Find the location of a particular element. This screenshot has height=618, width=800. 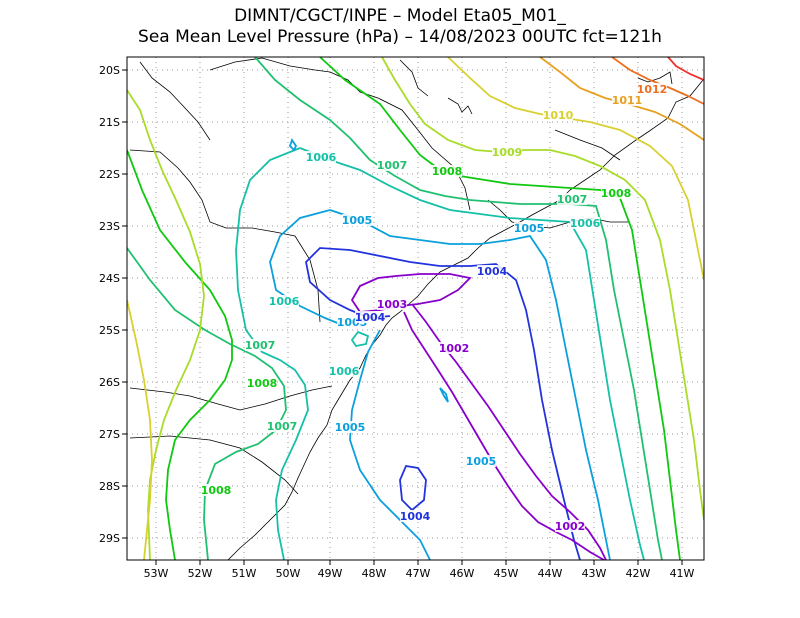

lat-tick-label: 26S is located at coordinates (109, 382).